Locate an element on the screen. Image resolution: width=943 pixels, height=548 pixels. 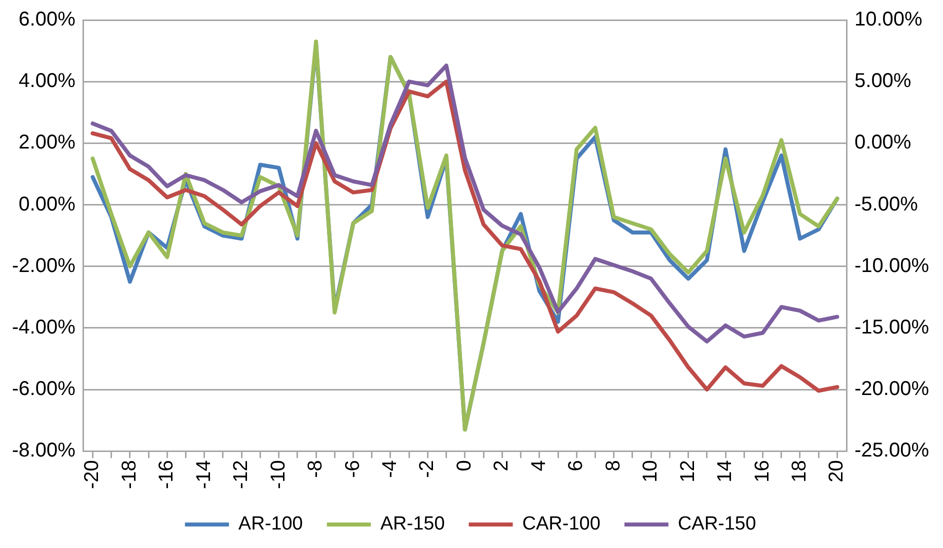
x-tick-label: 8 is located at coordinates (613, 466).